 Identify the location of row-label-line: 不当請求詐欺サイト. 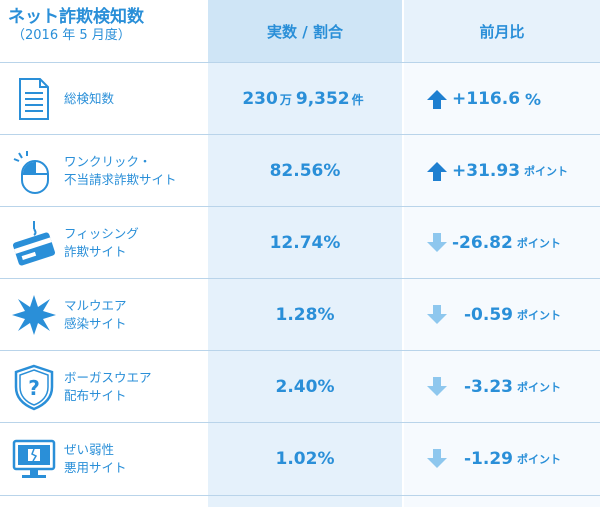
(120, 179).